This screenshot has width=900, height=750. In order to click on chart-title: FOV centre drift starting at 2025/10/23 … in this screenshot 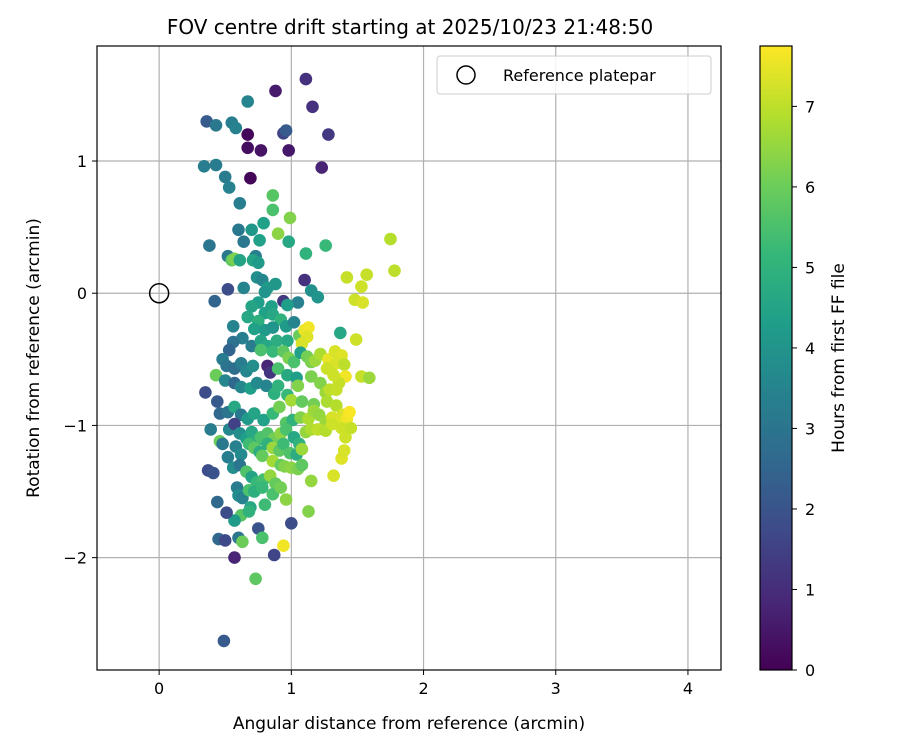, I will do `click(410, 27)`.